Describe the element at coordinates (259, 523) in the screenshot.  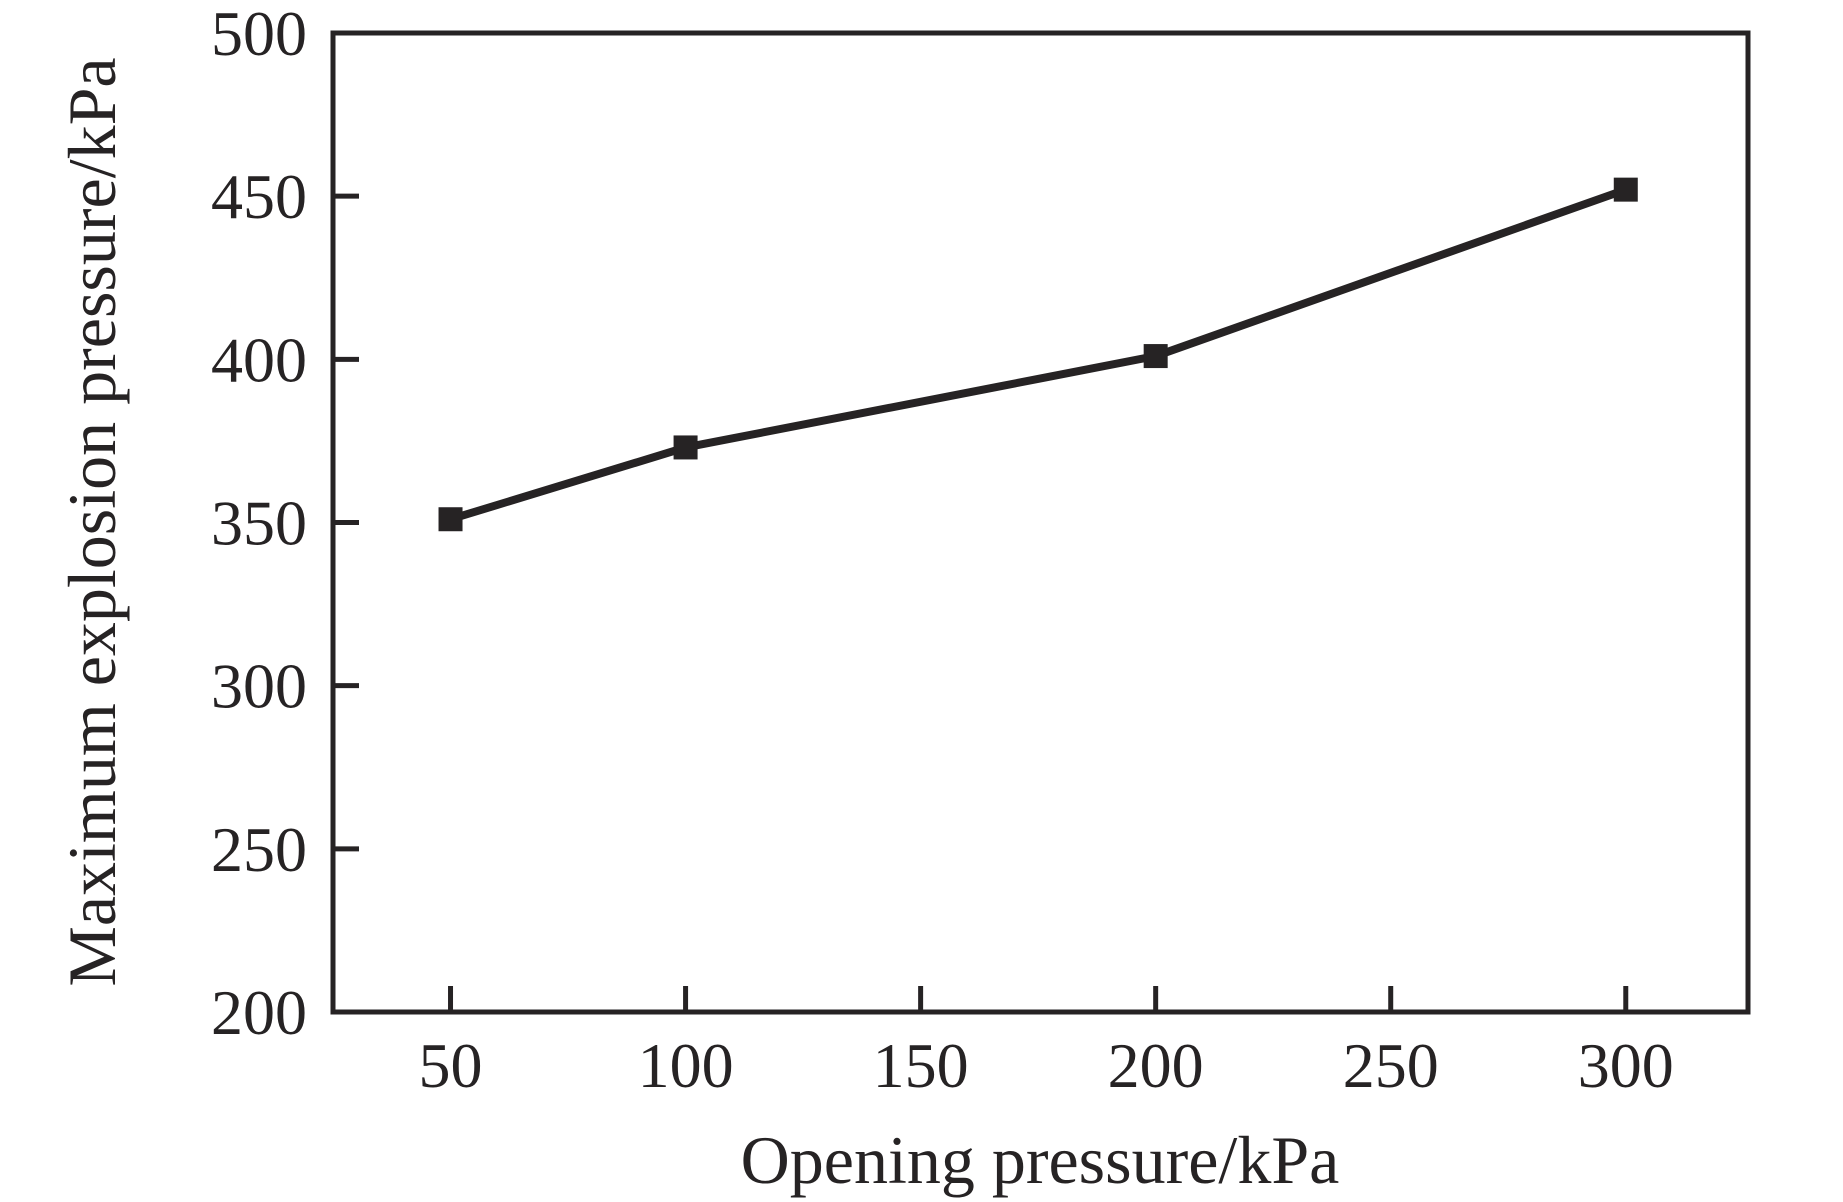
I see `y-tick-label: 350` at that location.